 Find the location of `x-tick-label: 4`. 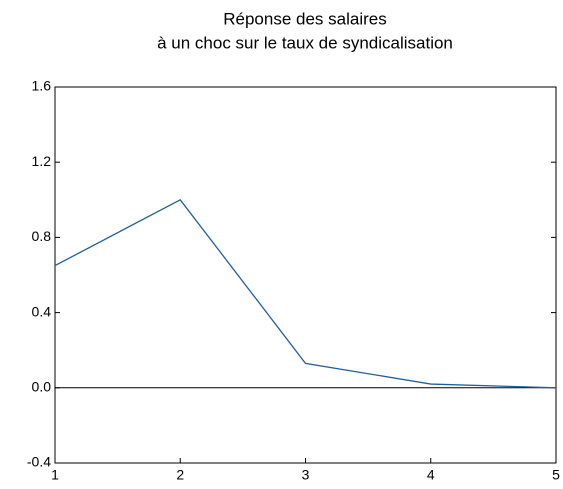

x-tick-label: 4 is located at coordinates (431, 475).